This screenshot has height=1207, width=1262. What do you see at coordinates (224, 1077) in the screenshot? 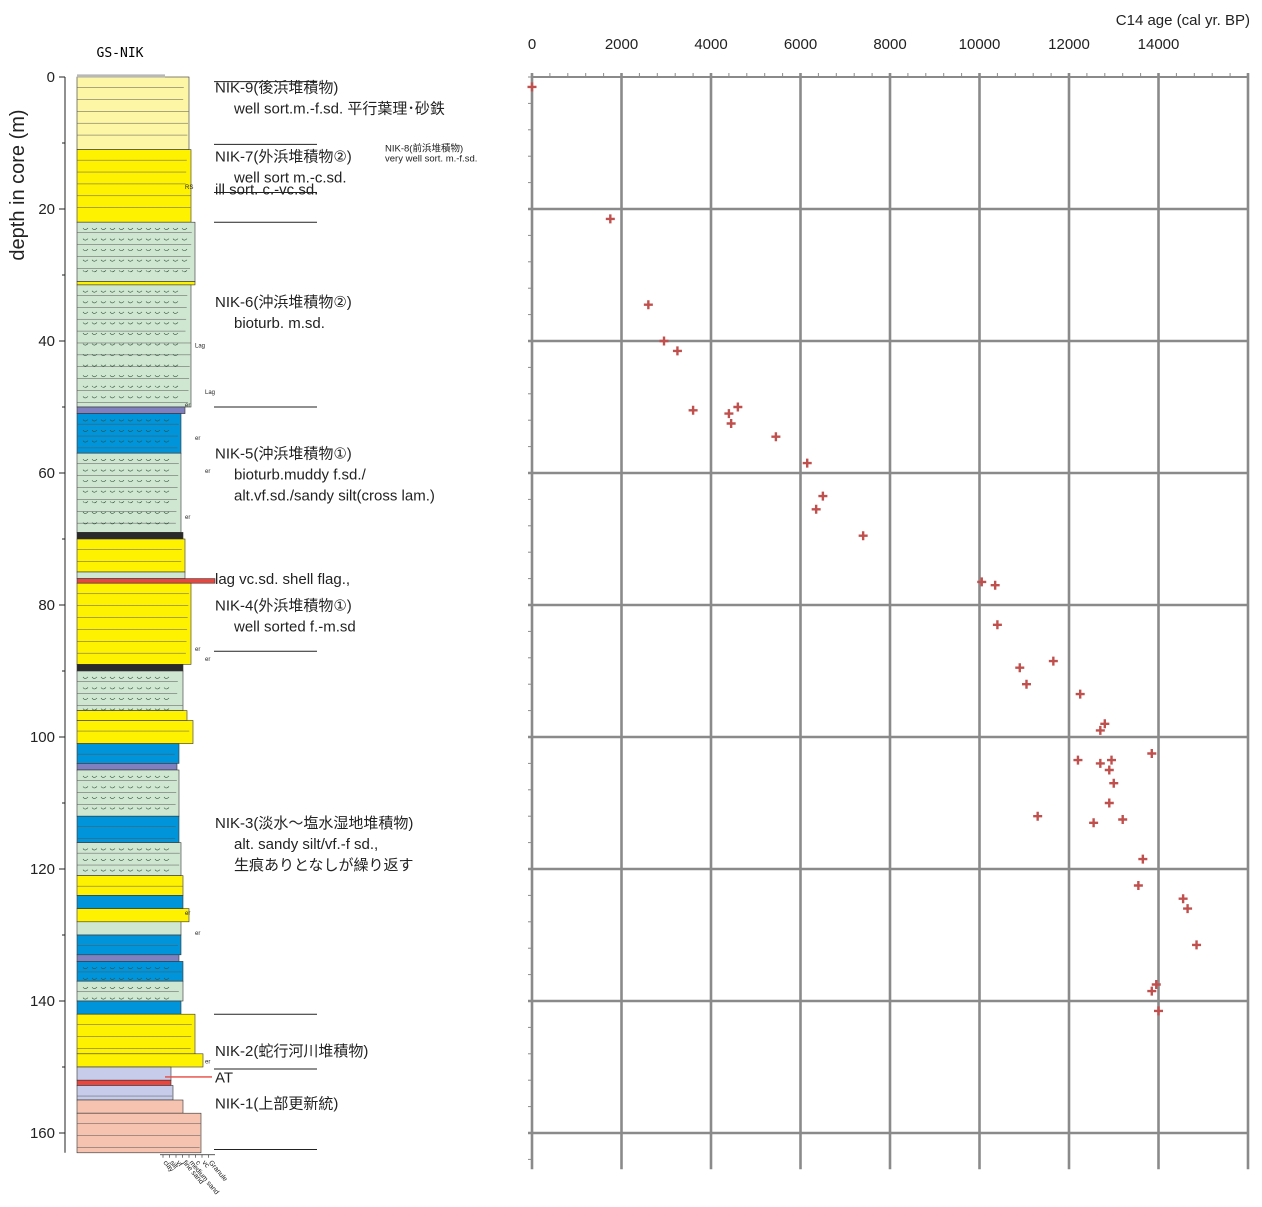
I see `unit-label: AT` at bounding box center [224, 1077].